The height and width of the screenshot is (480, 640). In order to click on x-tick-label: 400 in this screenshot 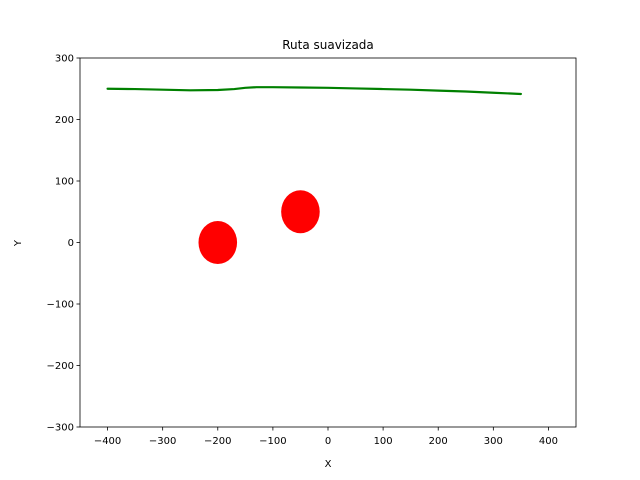, I will do `click(548, 441)`.